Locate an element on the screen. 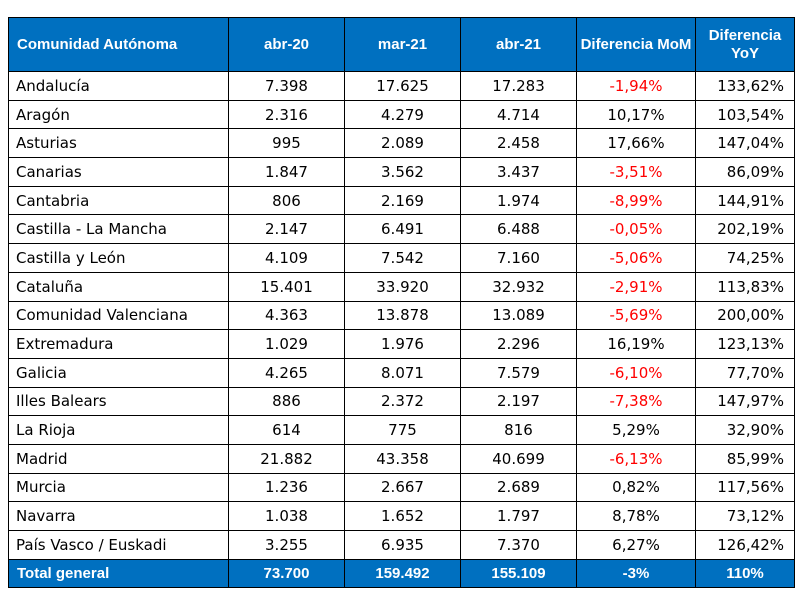  row-abr-21: 17.283 is located at coordinates (518, 86).